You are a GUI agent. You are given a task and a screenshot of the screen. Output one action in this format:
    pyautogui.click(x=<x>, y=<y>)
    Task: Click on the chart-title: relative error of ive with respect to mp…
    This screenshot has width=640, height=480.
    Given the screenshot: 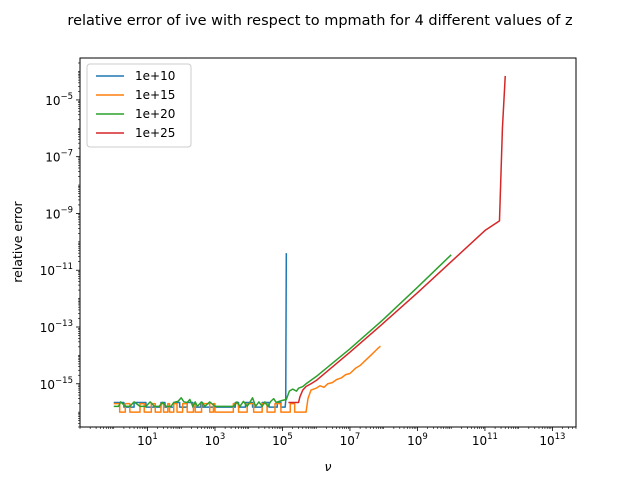 What is the action you would take?
    pyautogui.click(x=319, y=21)
    